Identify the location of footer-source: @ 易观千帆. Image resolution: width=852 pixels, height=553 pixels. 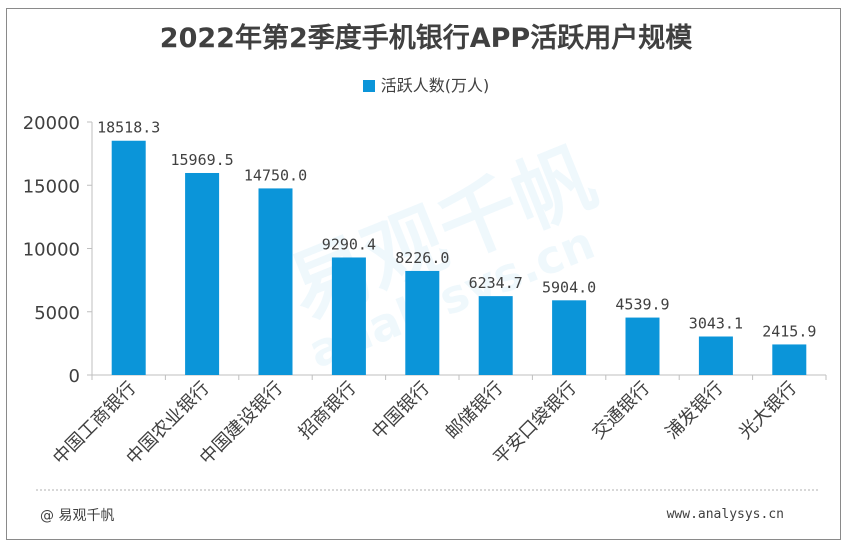
(77, 516).